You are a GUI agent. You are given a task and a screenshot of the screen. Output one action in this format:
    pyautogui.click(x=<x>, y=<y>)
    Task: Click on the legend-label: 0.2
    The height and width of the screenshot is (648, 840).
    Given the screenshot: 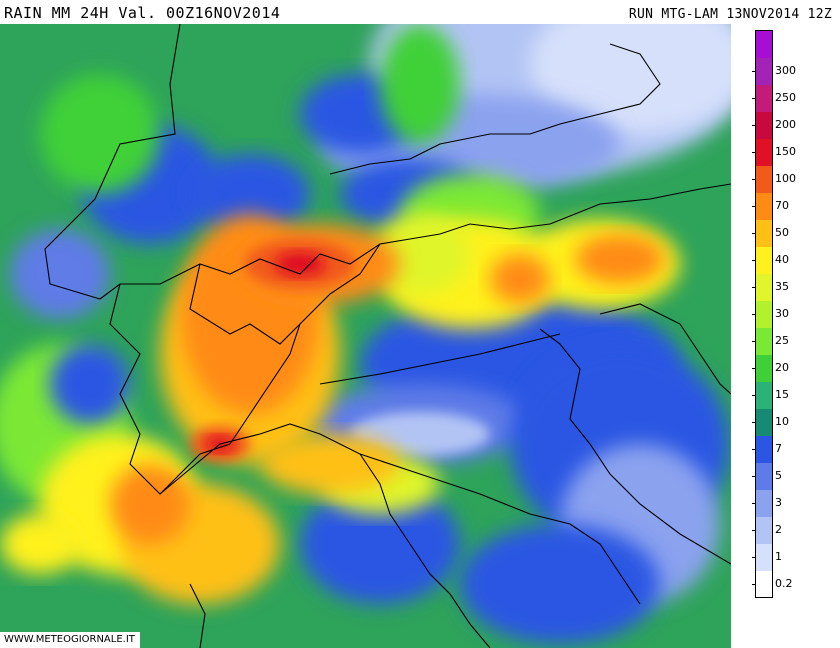 What is the action you would take?
    pyautogui.click(x=784, y=583)
    